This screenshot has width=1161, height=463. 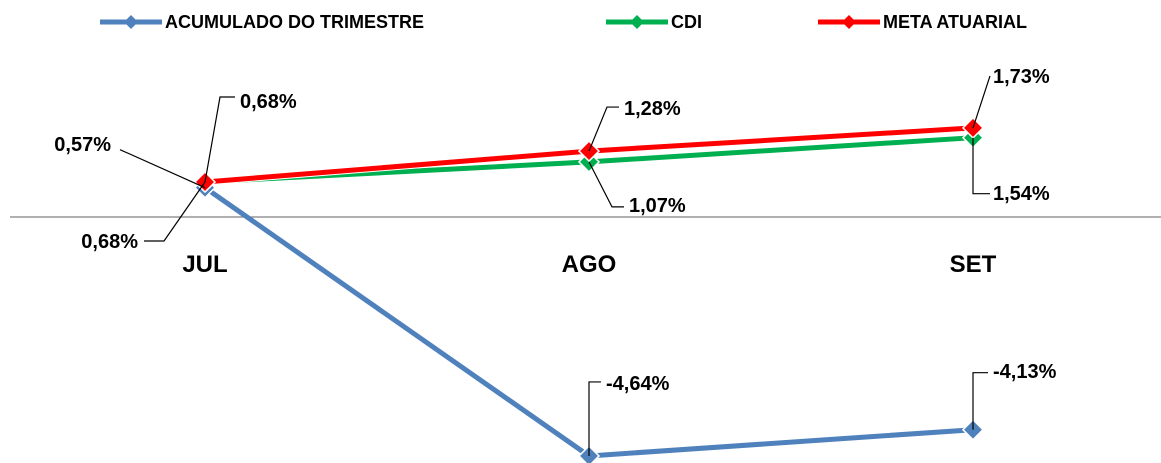 I want to click on data-label-acumulado-do-trimestre-set: -4,13%, so click(x=1014, y=395).